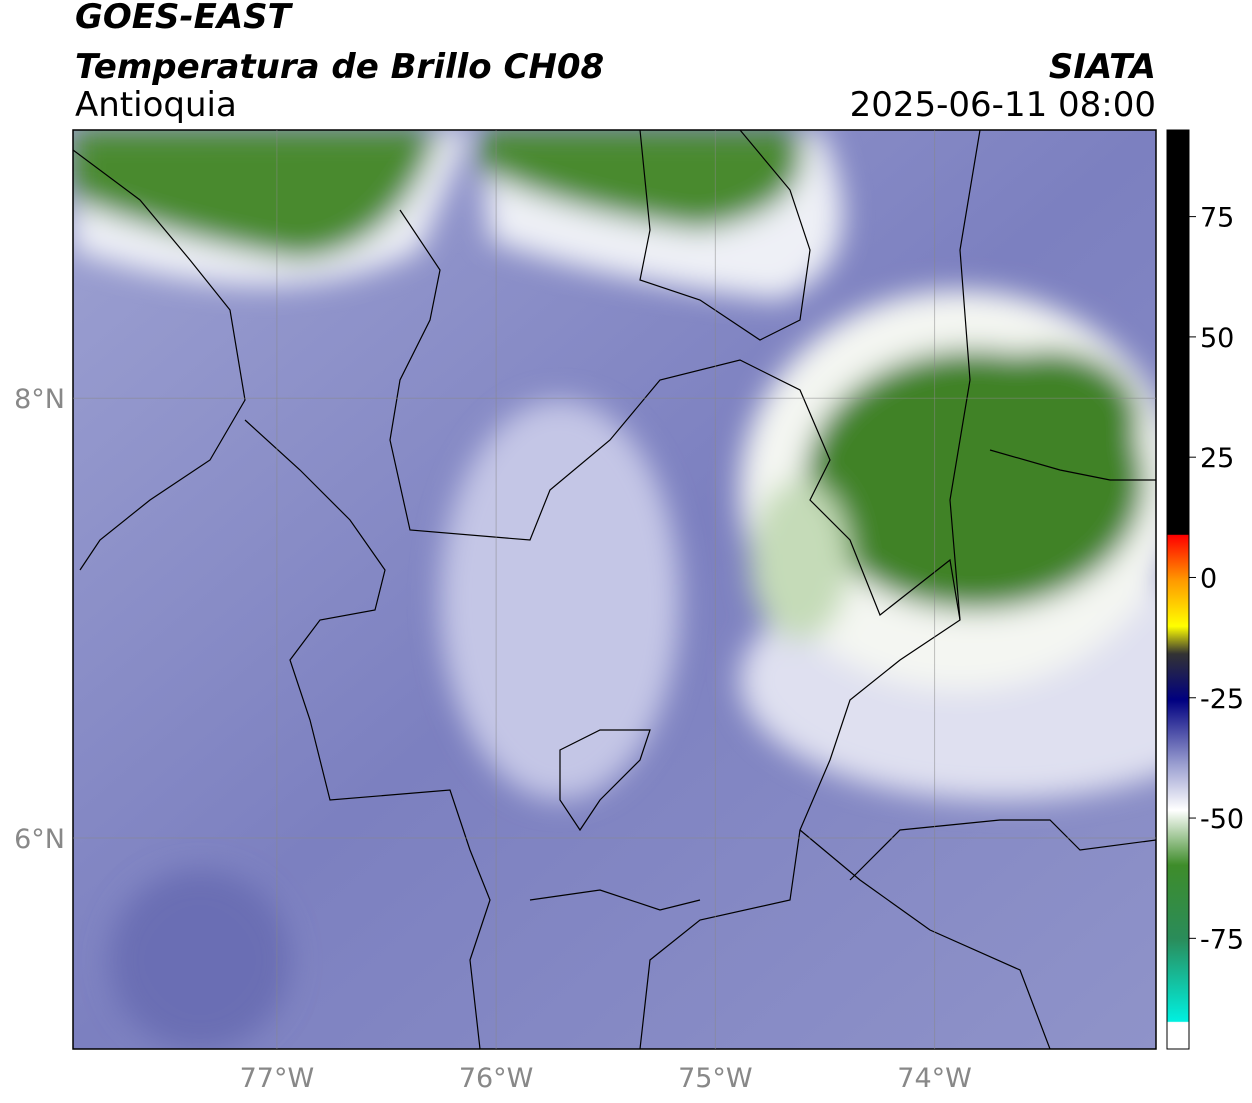 The height and width of the screenshot is (1103, 1252). Describe the element at coordinates (715, 1078) in the screenshot. I see `x-tick-label: 75°W` at that location.